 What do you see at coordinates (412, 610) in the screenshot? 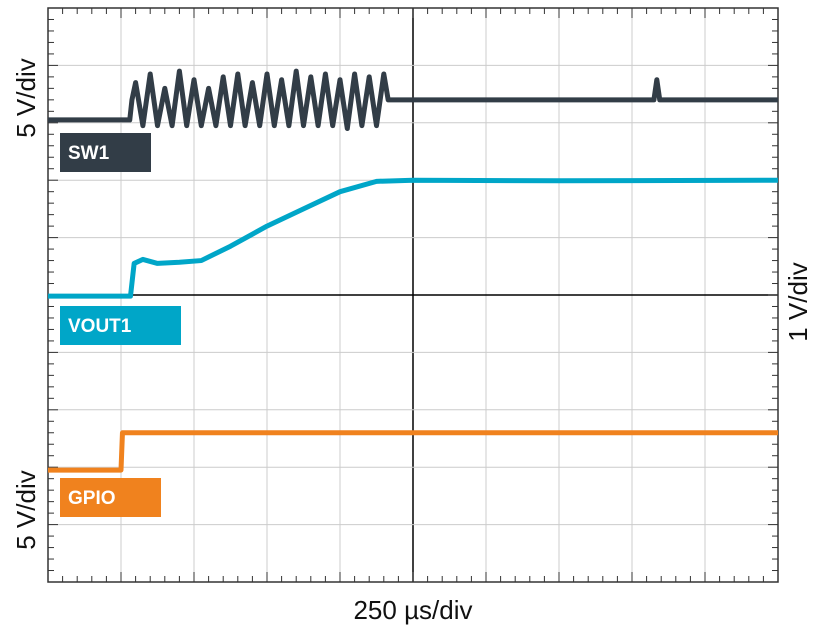
I see `x-axis-label: 250 µs/div` at bounding box center [412, 610].